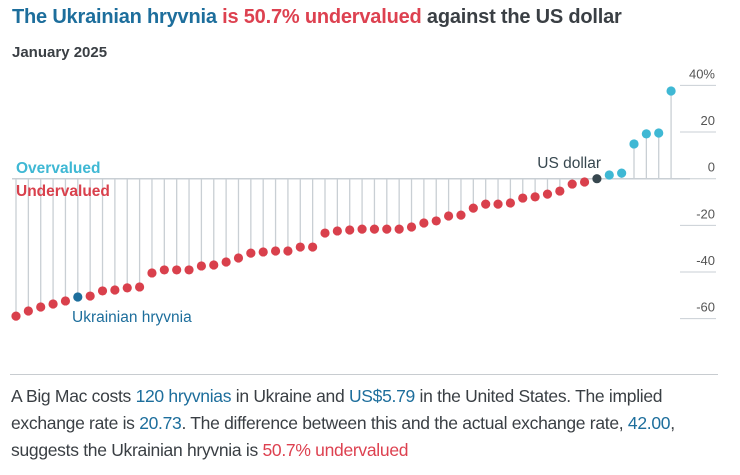 Image resolution: width=740 pixels, height=475 pixels. What do you see at coordinates (705, 307) in the screenshot?
I see `y-tick-label: -60` at bounding box center [705, 307].